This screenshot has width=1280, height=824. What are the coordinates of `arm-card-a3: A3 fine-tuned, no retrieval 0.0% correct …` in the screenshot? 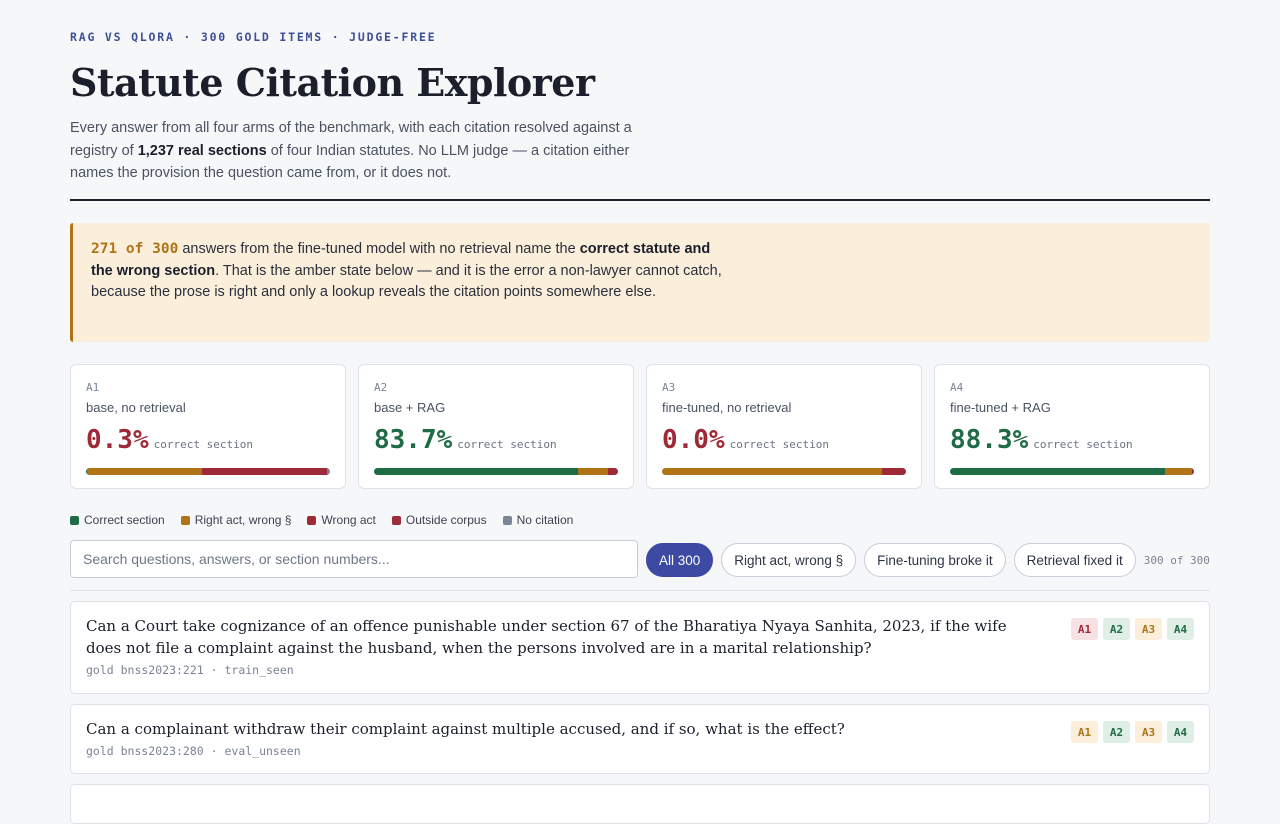 It's located at (784, 426).